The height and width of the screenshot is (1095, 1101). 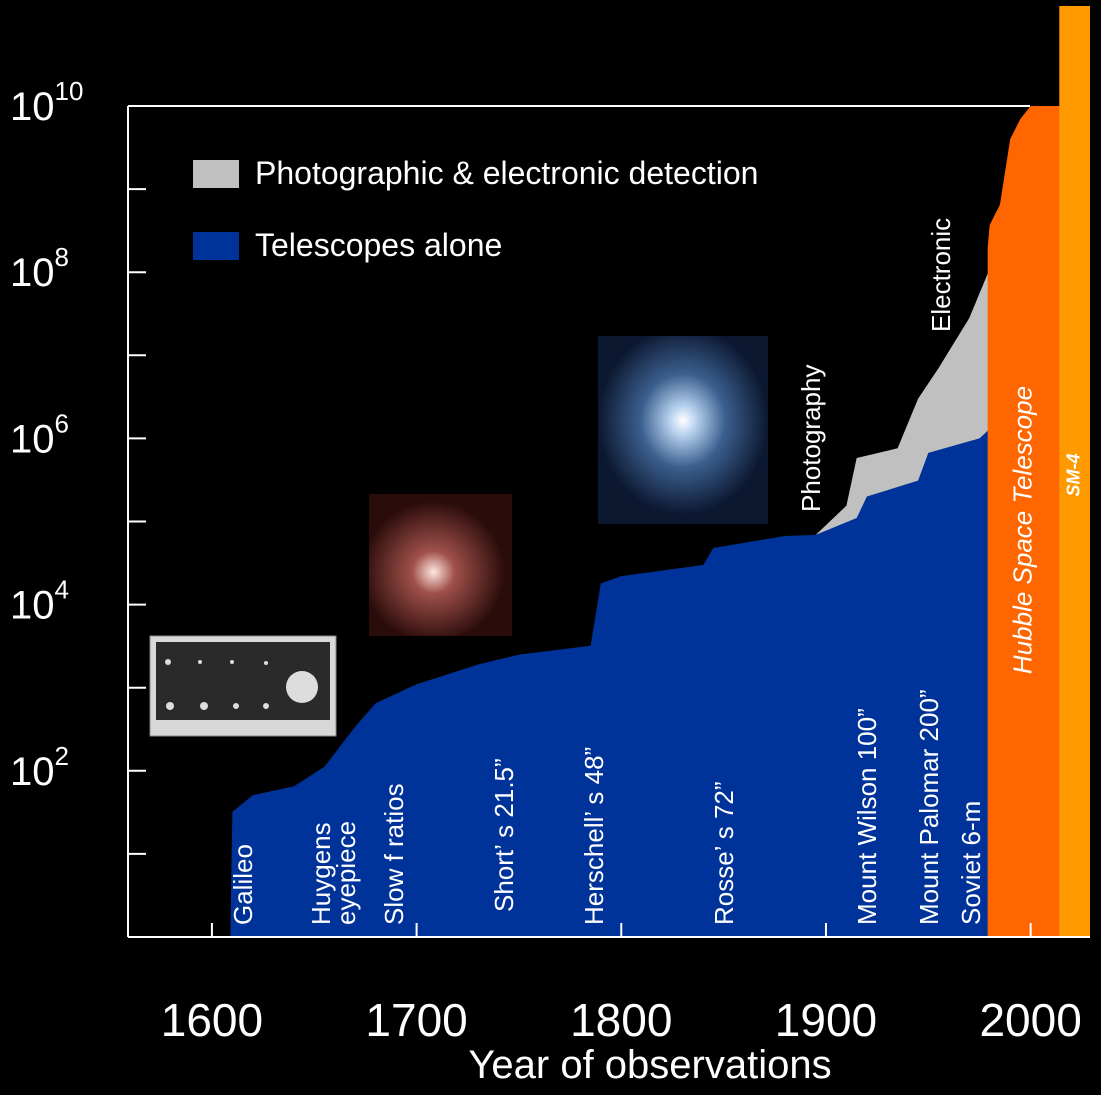 What do you see at coordinates (941, 275) in the screenshot?
I see `annotation: Electronic` at bounding box center [941, 275].